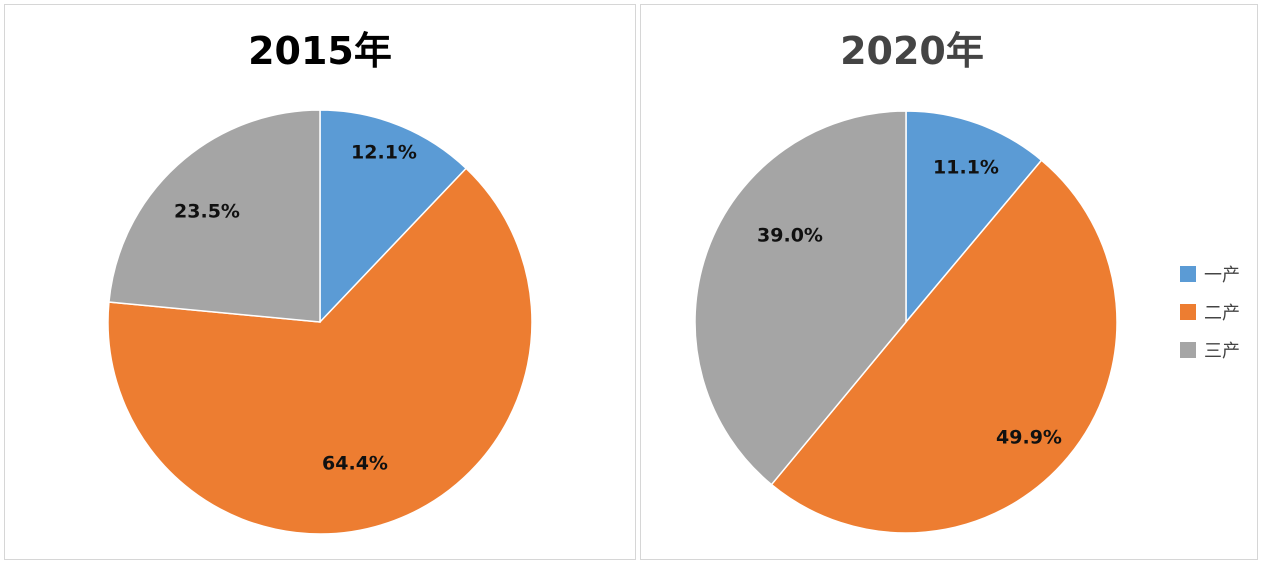 The height and width of the screenshot is (566, 1262). What do you see at coordinates (1222, 351) in the screenshot?
I see `legend-label-2: 三产` at bounding box center [1222, 351].